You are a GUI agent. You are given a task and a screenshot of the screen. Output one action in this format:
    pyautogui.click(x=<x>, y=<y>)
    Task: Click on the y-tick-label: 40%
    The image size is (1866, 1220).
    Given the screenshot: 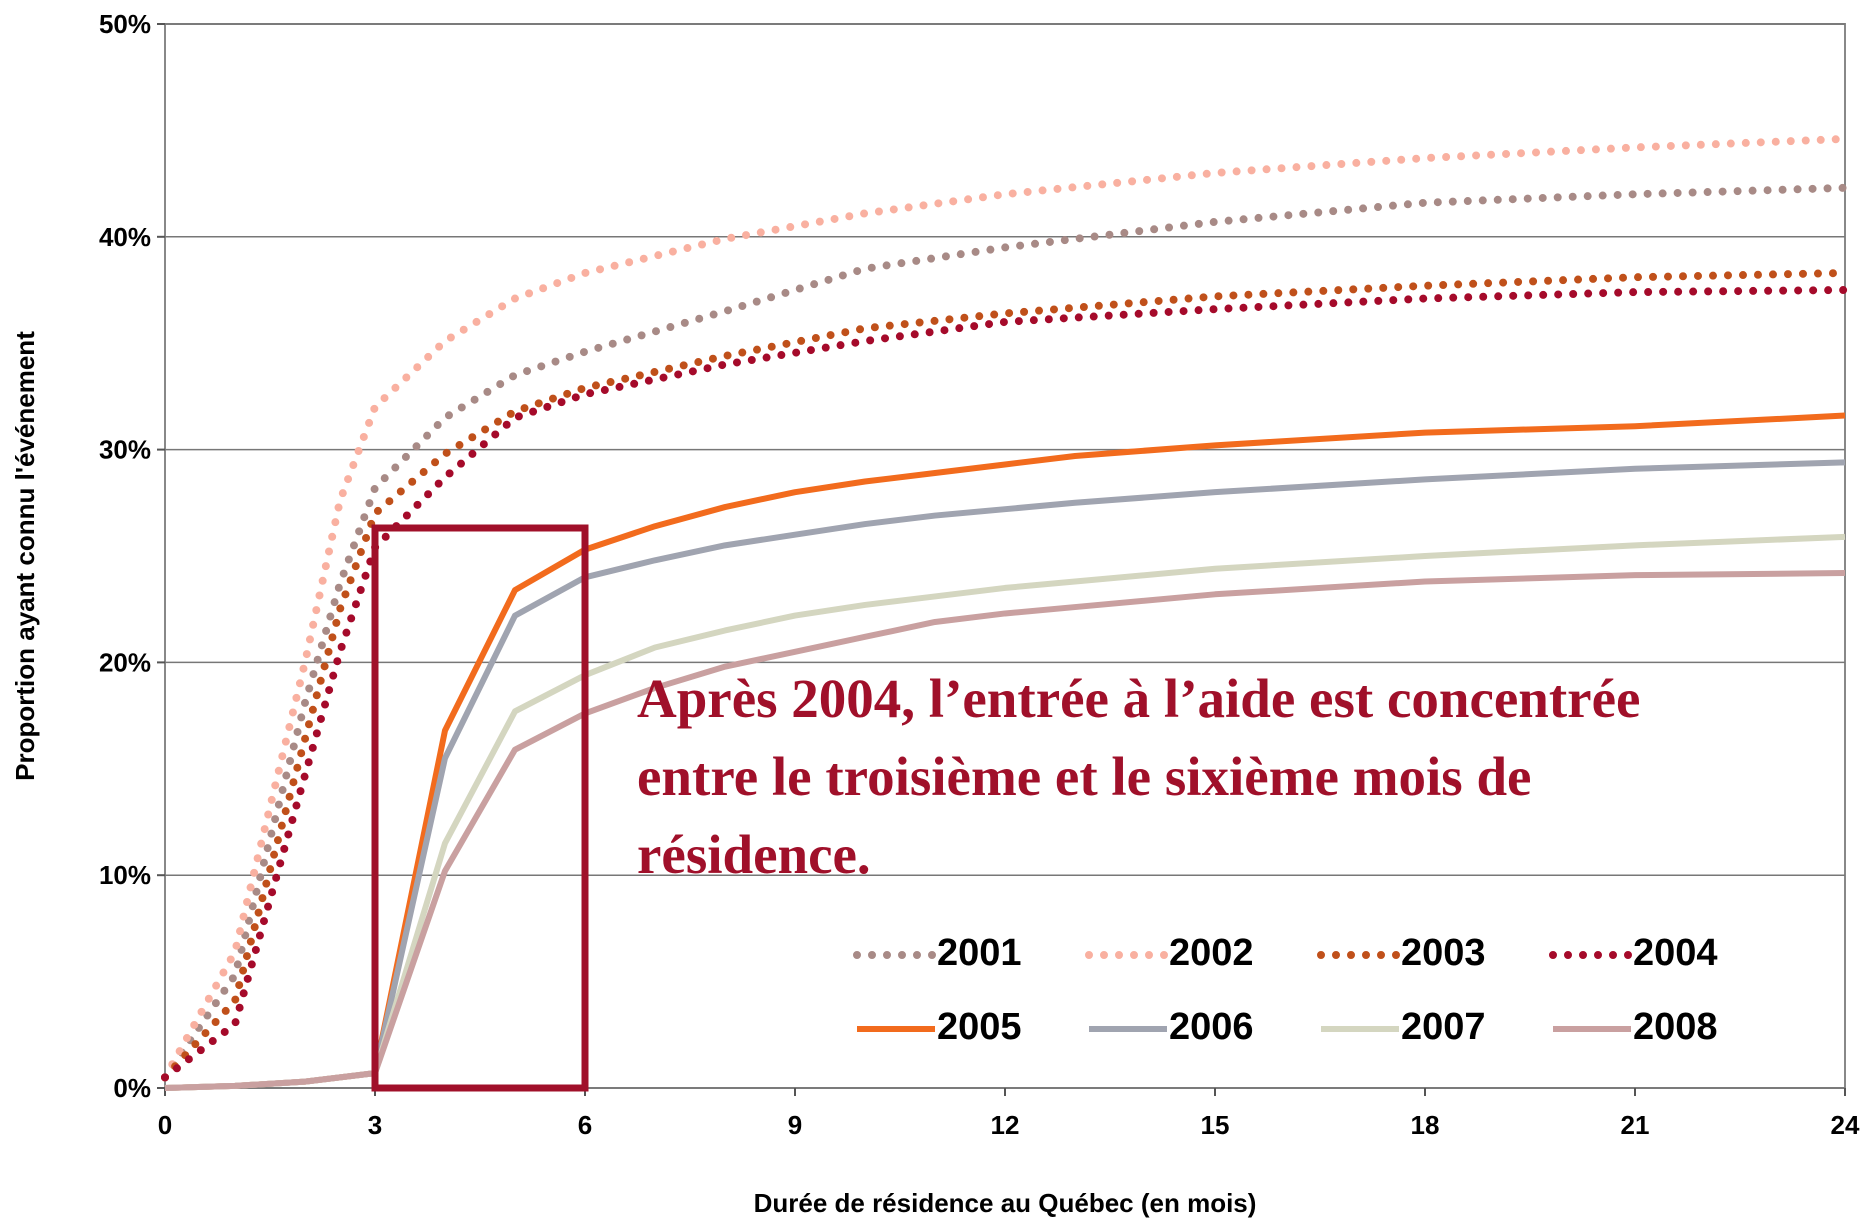 What is the action you would take?
    pyautogui.click(x=125, y=237)
    